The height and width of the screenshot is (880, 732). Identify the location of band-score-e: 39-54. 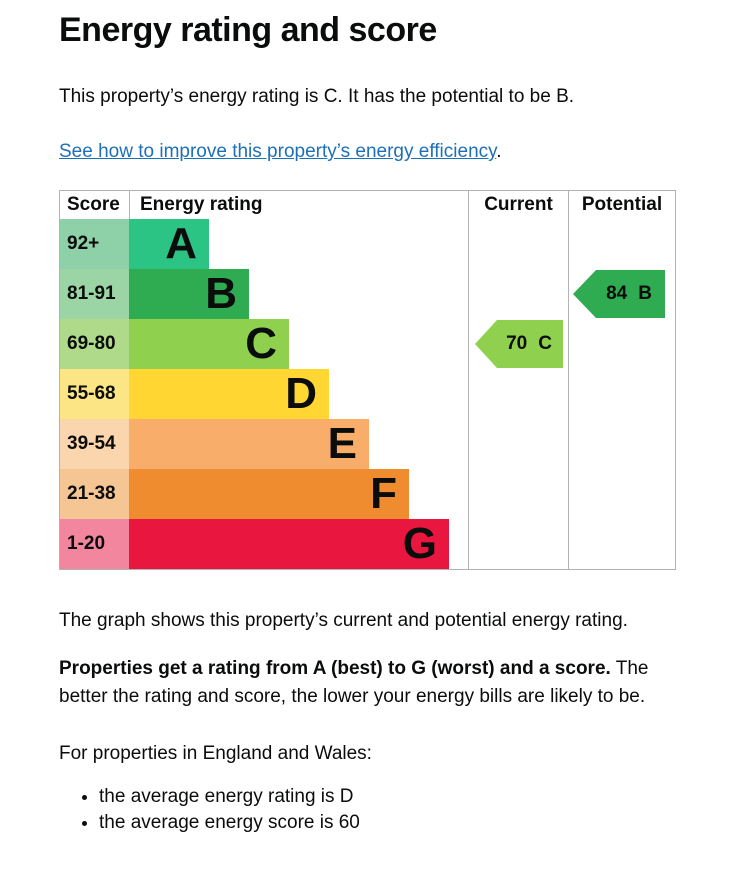
(94, 444).